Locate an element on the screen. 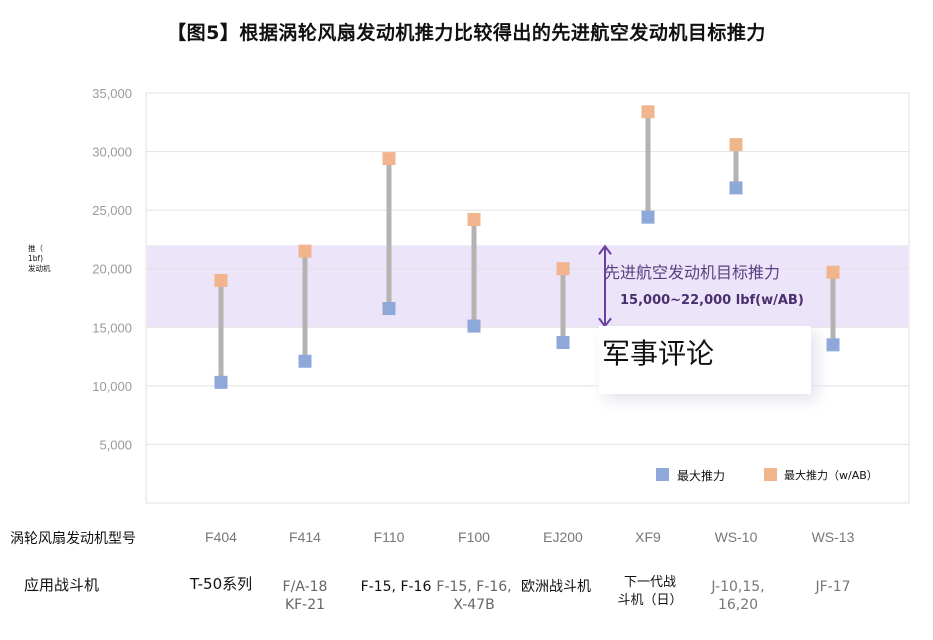  fighter-label: 欧洲战斗机 is located at coordinates (556, 587).